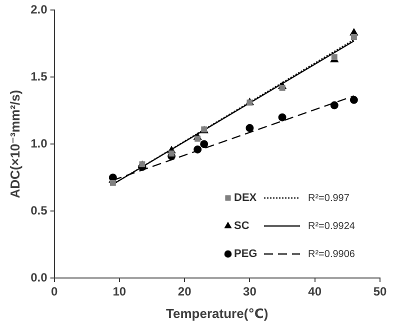 Image resolution: width=394 pixels, height=330 pixels. I want to click on x-tick-label: 30, so click(250, 291).